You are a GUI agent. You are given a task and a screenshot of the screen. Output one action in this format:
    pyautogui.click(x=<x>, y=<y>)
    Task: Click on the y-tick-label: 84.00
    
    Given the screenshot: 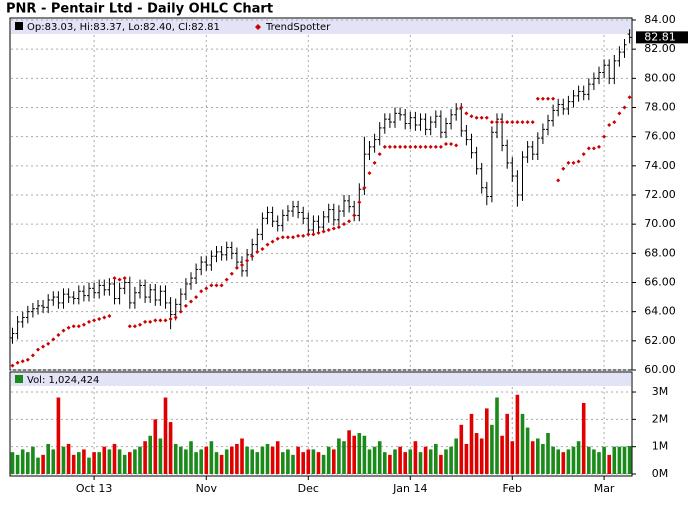 What is the action you would take?
    pyautogui.click(x=660, y=19)
    